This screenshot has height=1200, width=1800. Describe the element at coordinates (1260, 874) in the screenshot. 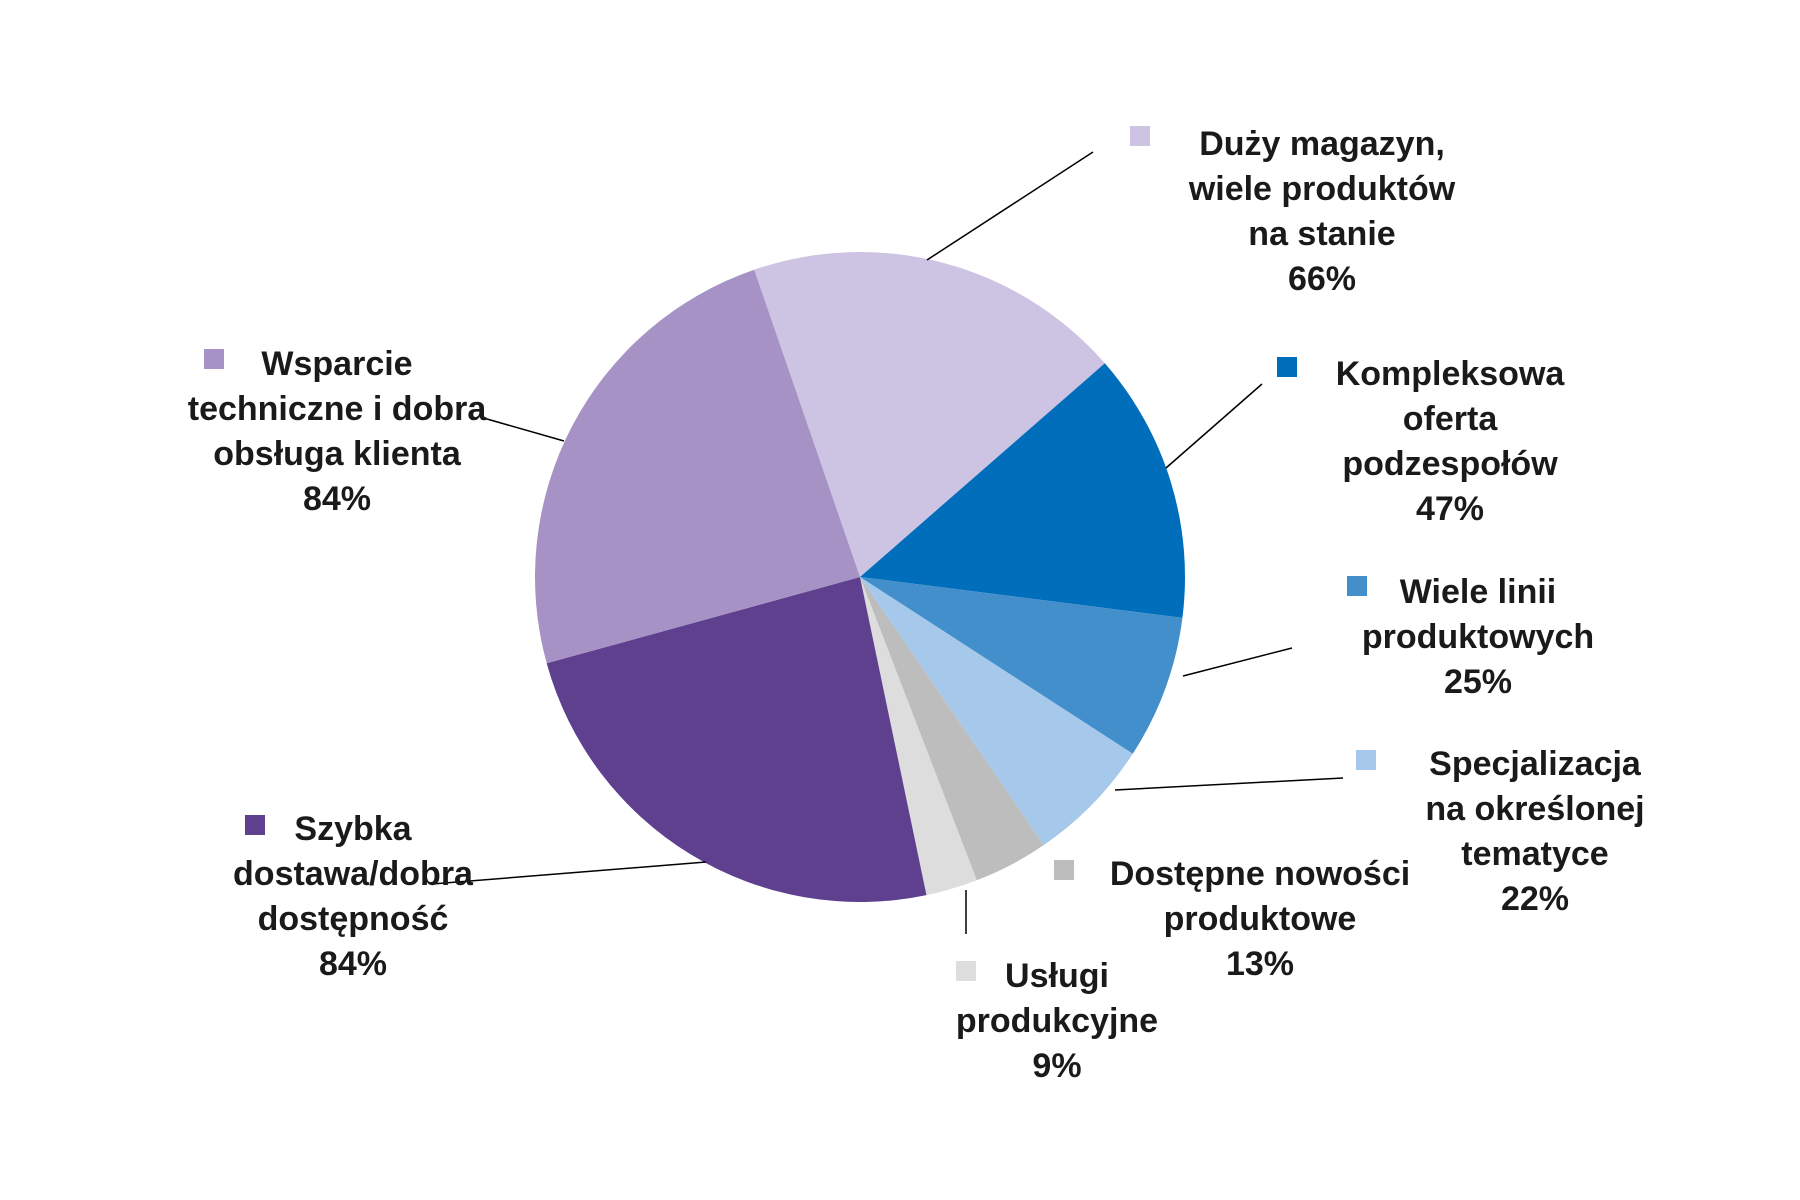

I see `data-label-text: Dostępne nowości` at that location.